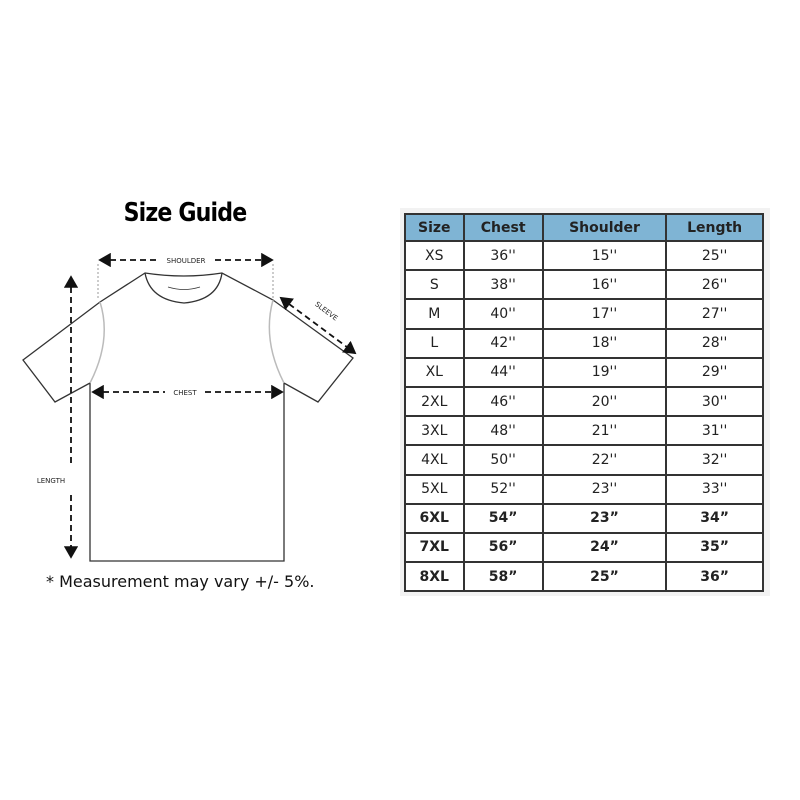 Image resolution: width=800 pixels, height=800 pixels. What do you see at coordinates (180, 581) in the screenshot?
I see `measurement-note: * Measurement may vary +/- 5%.` at bounding box center [180, 581].